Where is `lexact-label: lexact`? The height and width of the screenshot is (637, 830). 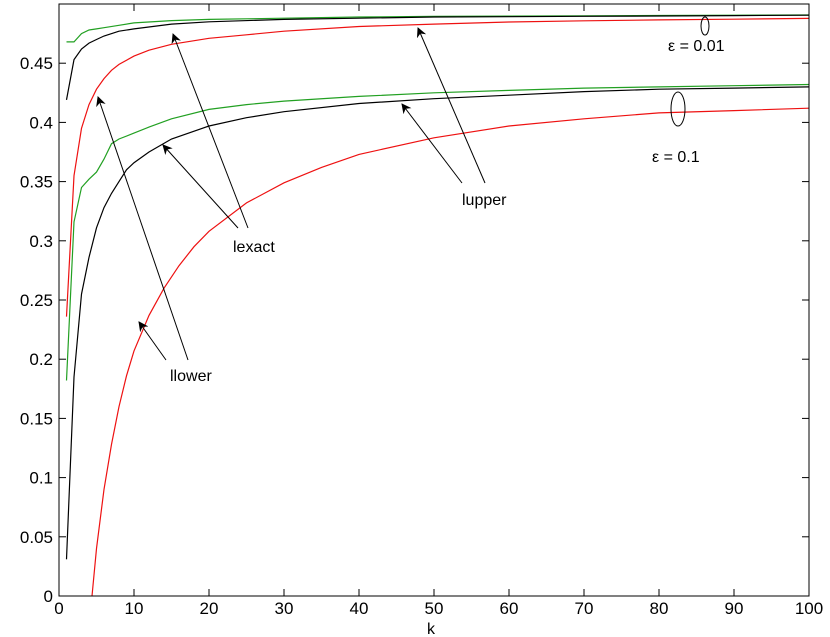 lexact-label: lexact is located at coordinates (254, 247).